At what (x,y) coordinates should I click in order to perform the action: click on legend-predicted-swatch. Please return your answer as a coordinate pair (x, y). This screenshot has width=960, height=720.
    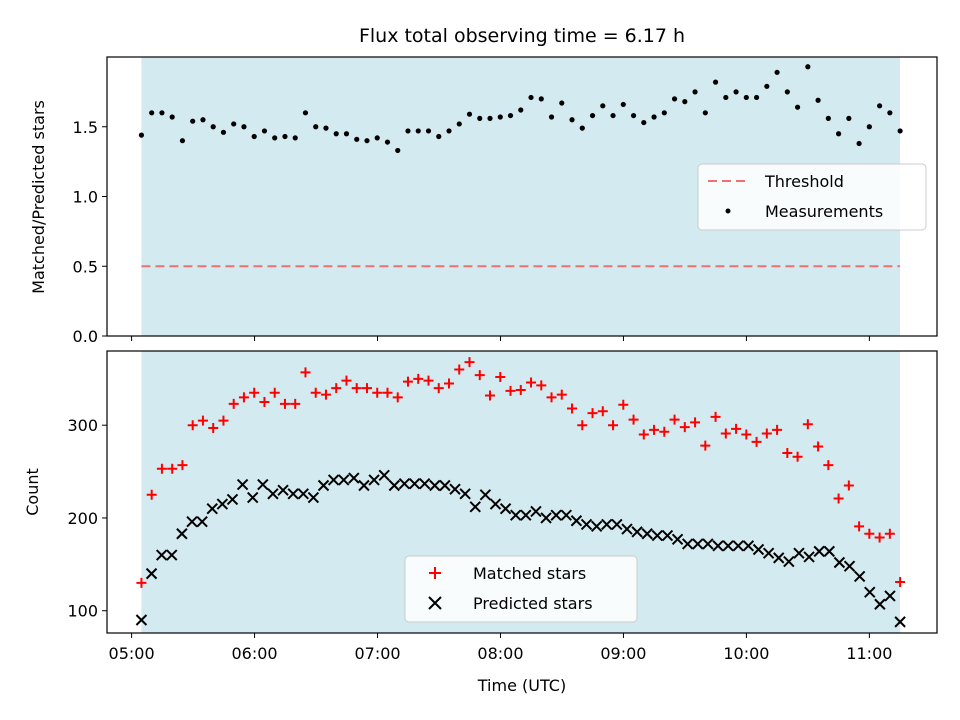
    Looking at the image, I should click on (435, 603).